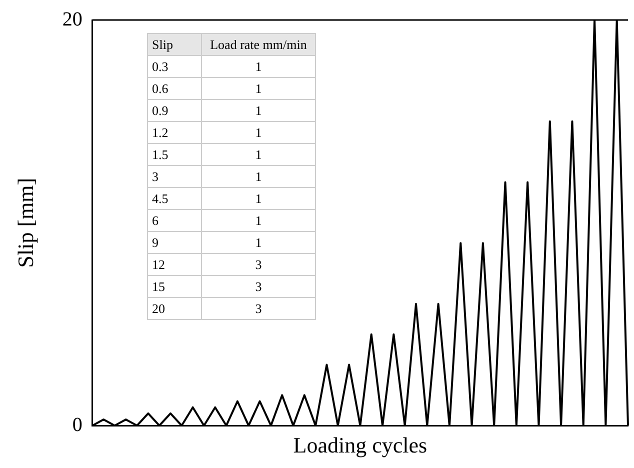 The image size is (634, 468). Describe the element at coordinates (175, 133) in the screenshot. I see `annotation: 1.2` at that location.